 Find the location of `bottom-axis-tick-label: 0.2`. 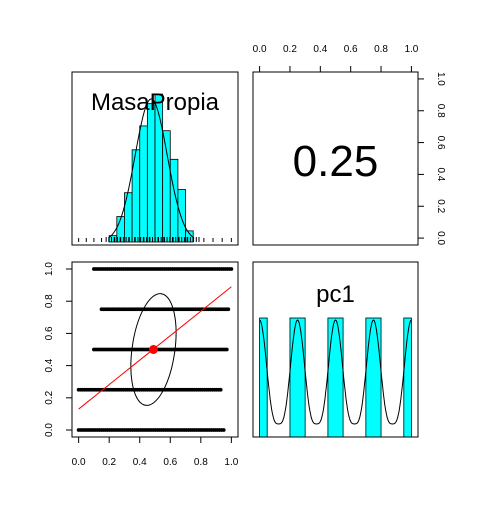

bottom-axis-tick-label: 0.2 is located at coordinates (109, 462).